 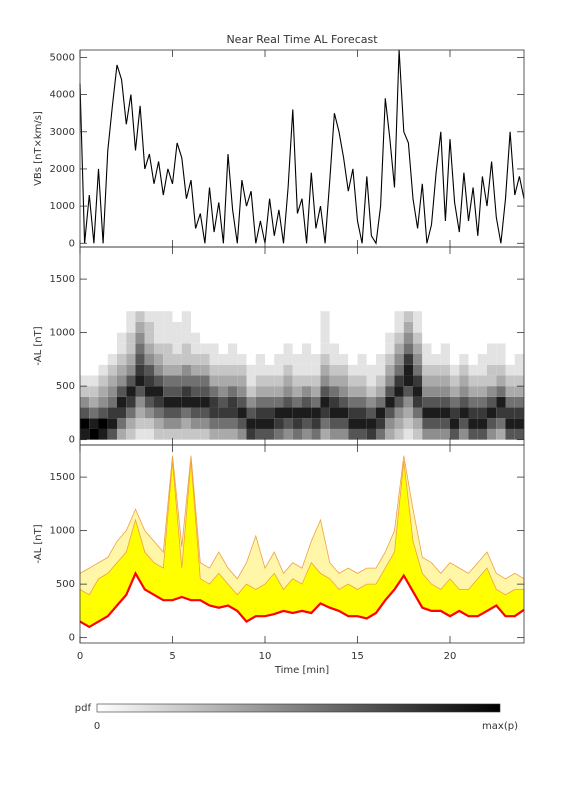 What do you see at coordinates (62, 206) in the screenshot?
I see `y-tick-label: 1000` at bounding box center [62, 206].